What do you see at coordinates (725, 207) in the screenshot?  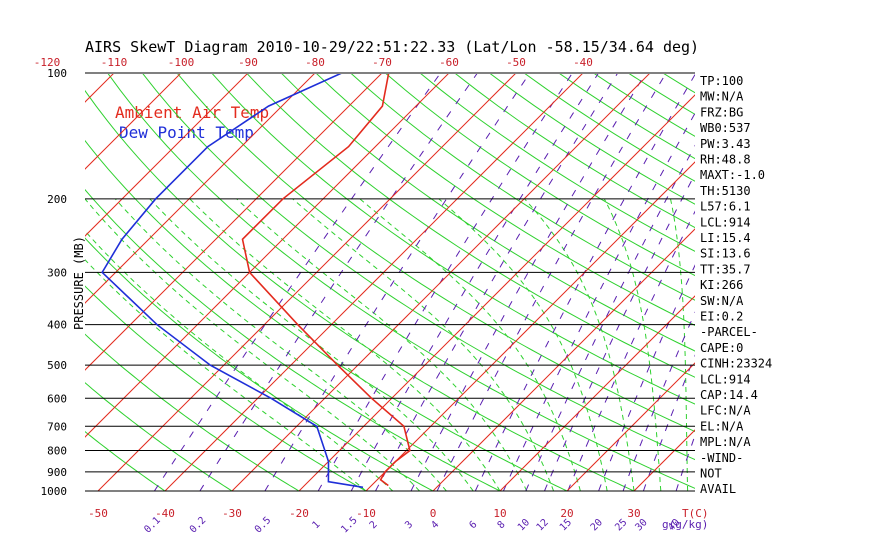 I see `stability-index-item: L57:6.1` at bounding box center [725, 207].